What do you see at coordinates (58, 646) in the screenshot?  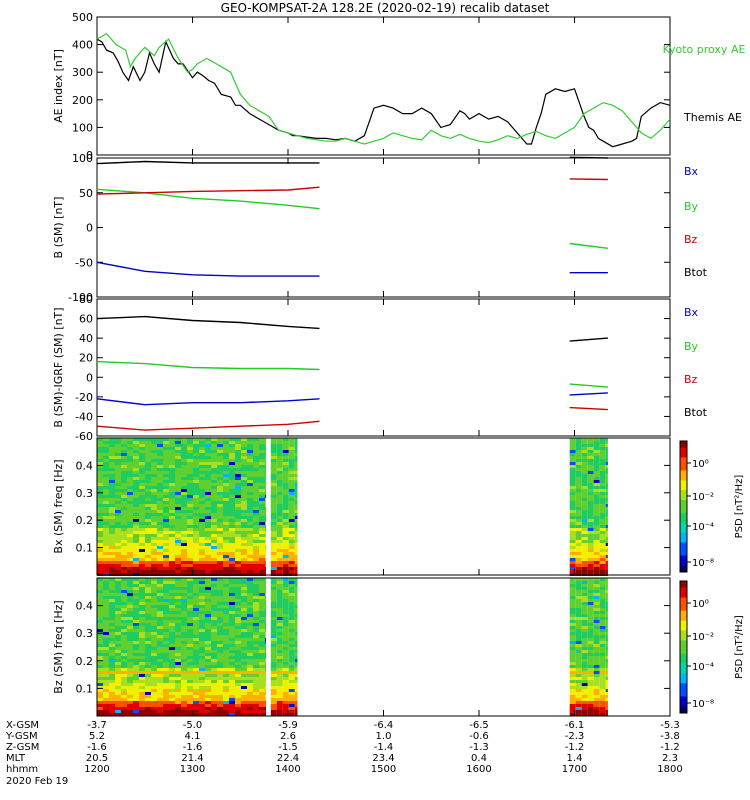 I see `y-axis-label: Bz (SM) freq [Hz]` at bounding box center [58, 646].